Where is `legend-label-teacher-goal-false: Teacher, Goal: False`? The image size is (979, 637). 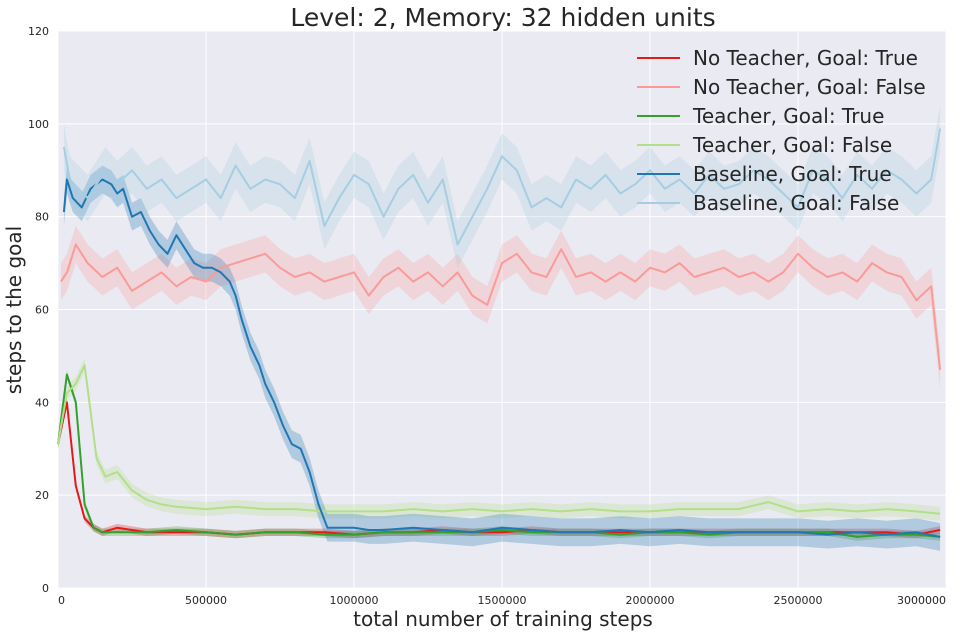
legend-label-teacher-goal-false: Teacher, Goal: False is located at coordinates (792, 145).